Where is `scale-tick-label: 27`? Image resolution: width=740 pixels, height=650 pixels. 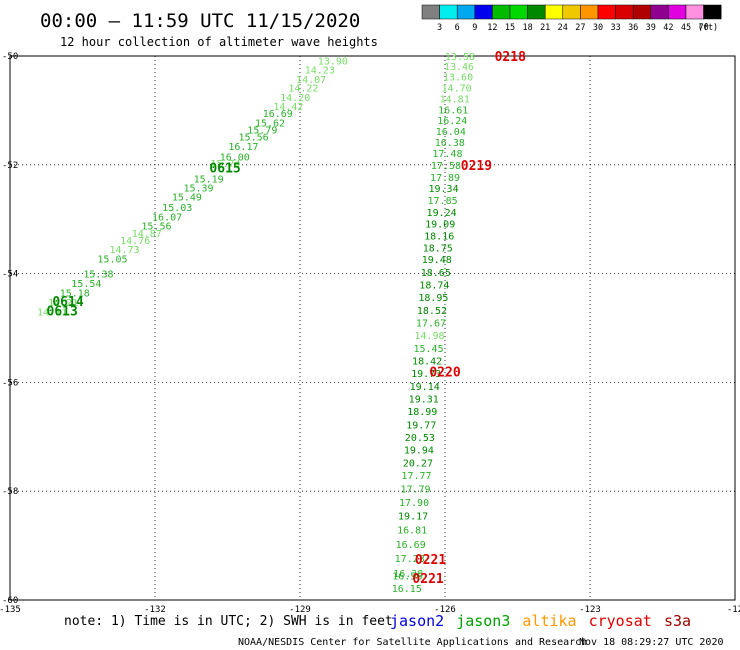 scale-tick-label: 27 is located at coordinates (580, 28).